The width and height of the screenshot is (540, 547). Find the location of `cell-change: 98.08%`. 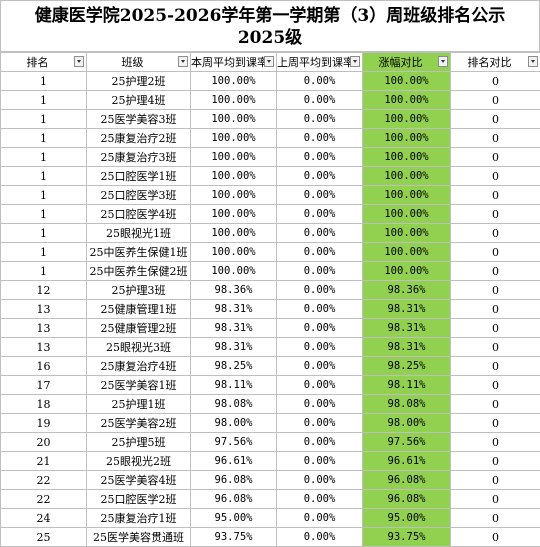

cell-change: 98.08% is located at coordinates (407, 404).